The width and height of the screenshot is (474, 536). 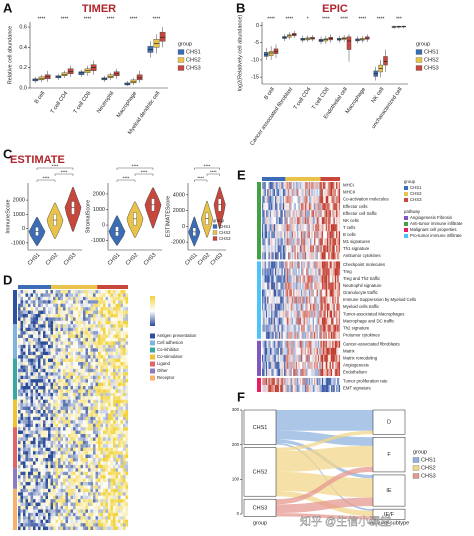 What do you see at coordinates (157, 19) in the screenshot?
I see `significance: ****` at bounding box center [157, 19].